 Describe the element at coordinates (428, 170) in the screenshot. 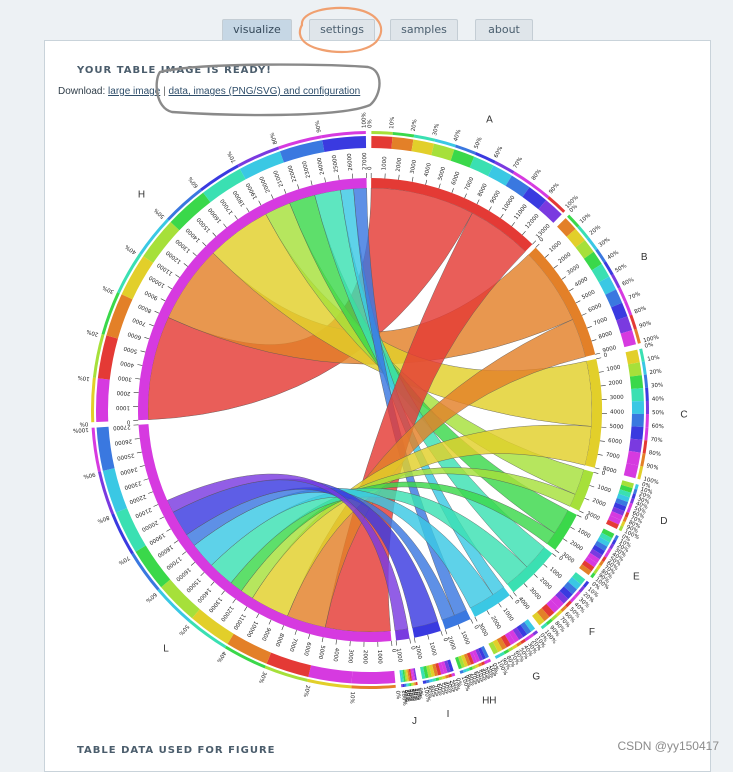

I see `tick-label-A-4: 4000` at that location.